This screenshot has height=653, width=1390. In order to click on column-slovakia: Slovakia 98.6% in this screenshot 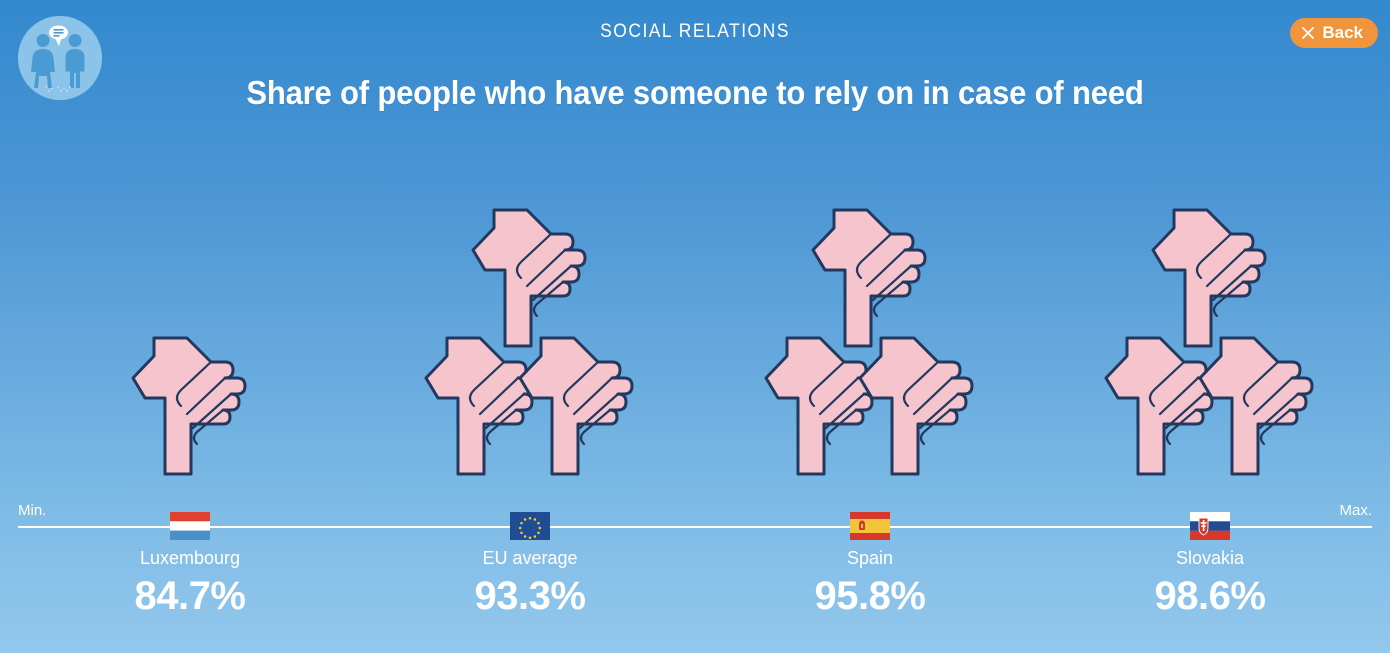, I will do `click(1210, 385)`.